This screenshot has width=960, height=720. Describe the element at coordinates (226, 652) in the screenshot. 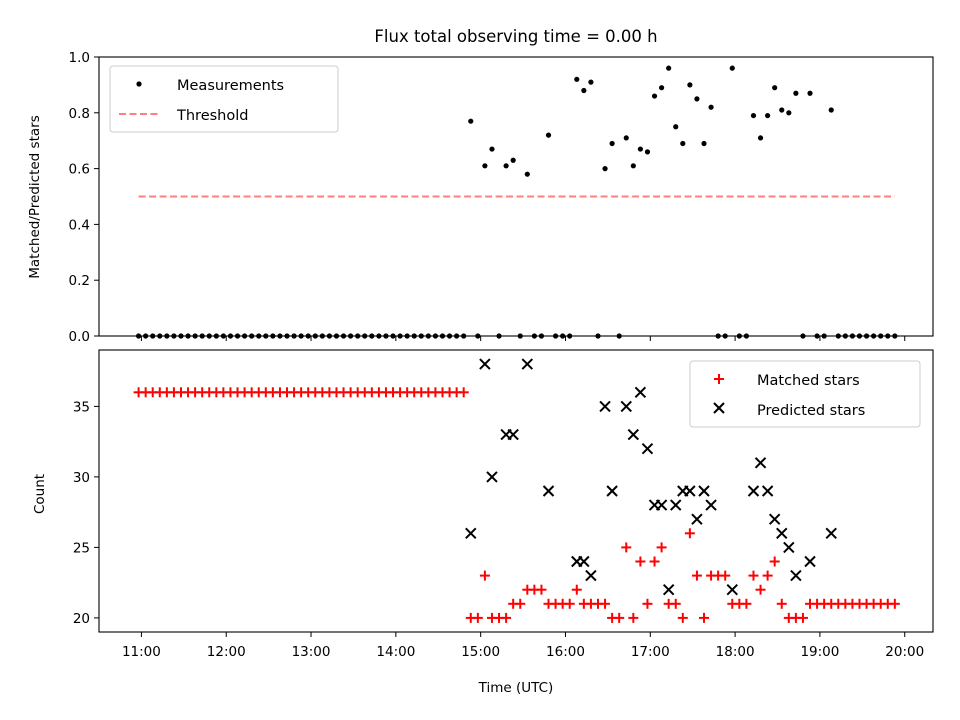

I see `bottom-x-tick-label: 12:00` at that location.